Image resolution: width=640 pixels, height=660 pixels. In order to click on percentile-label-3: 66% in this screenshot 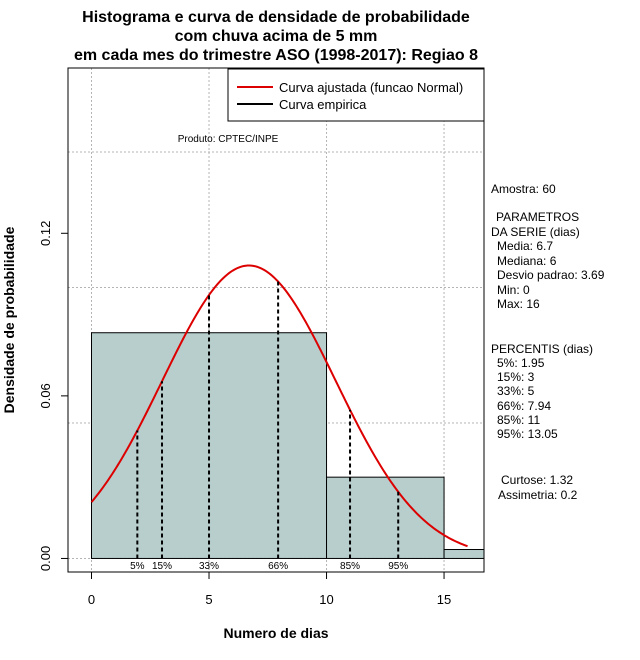, I will do `click(278, 566)`.